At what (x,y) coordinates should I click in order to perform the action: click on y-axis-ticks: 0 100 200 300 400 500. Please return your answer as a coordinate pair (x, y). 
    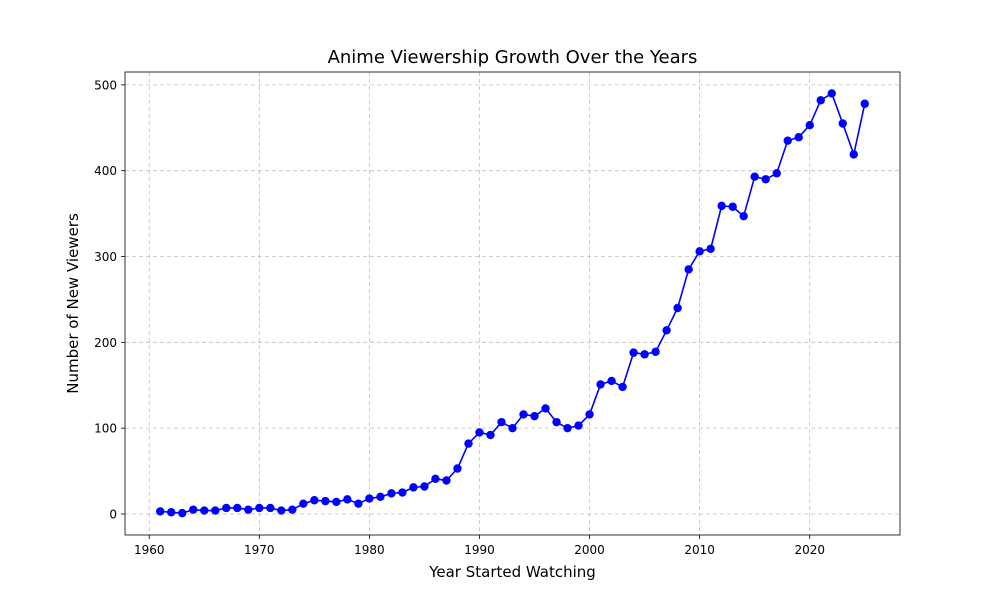
    Looking at the image, I should click on (109, 299).